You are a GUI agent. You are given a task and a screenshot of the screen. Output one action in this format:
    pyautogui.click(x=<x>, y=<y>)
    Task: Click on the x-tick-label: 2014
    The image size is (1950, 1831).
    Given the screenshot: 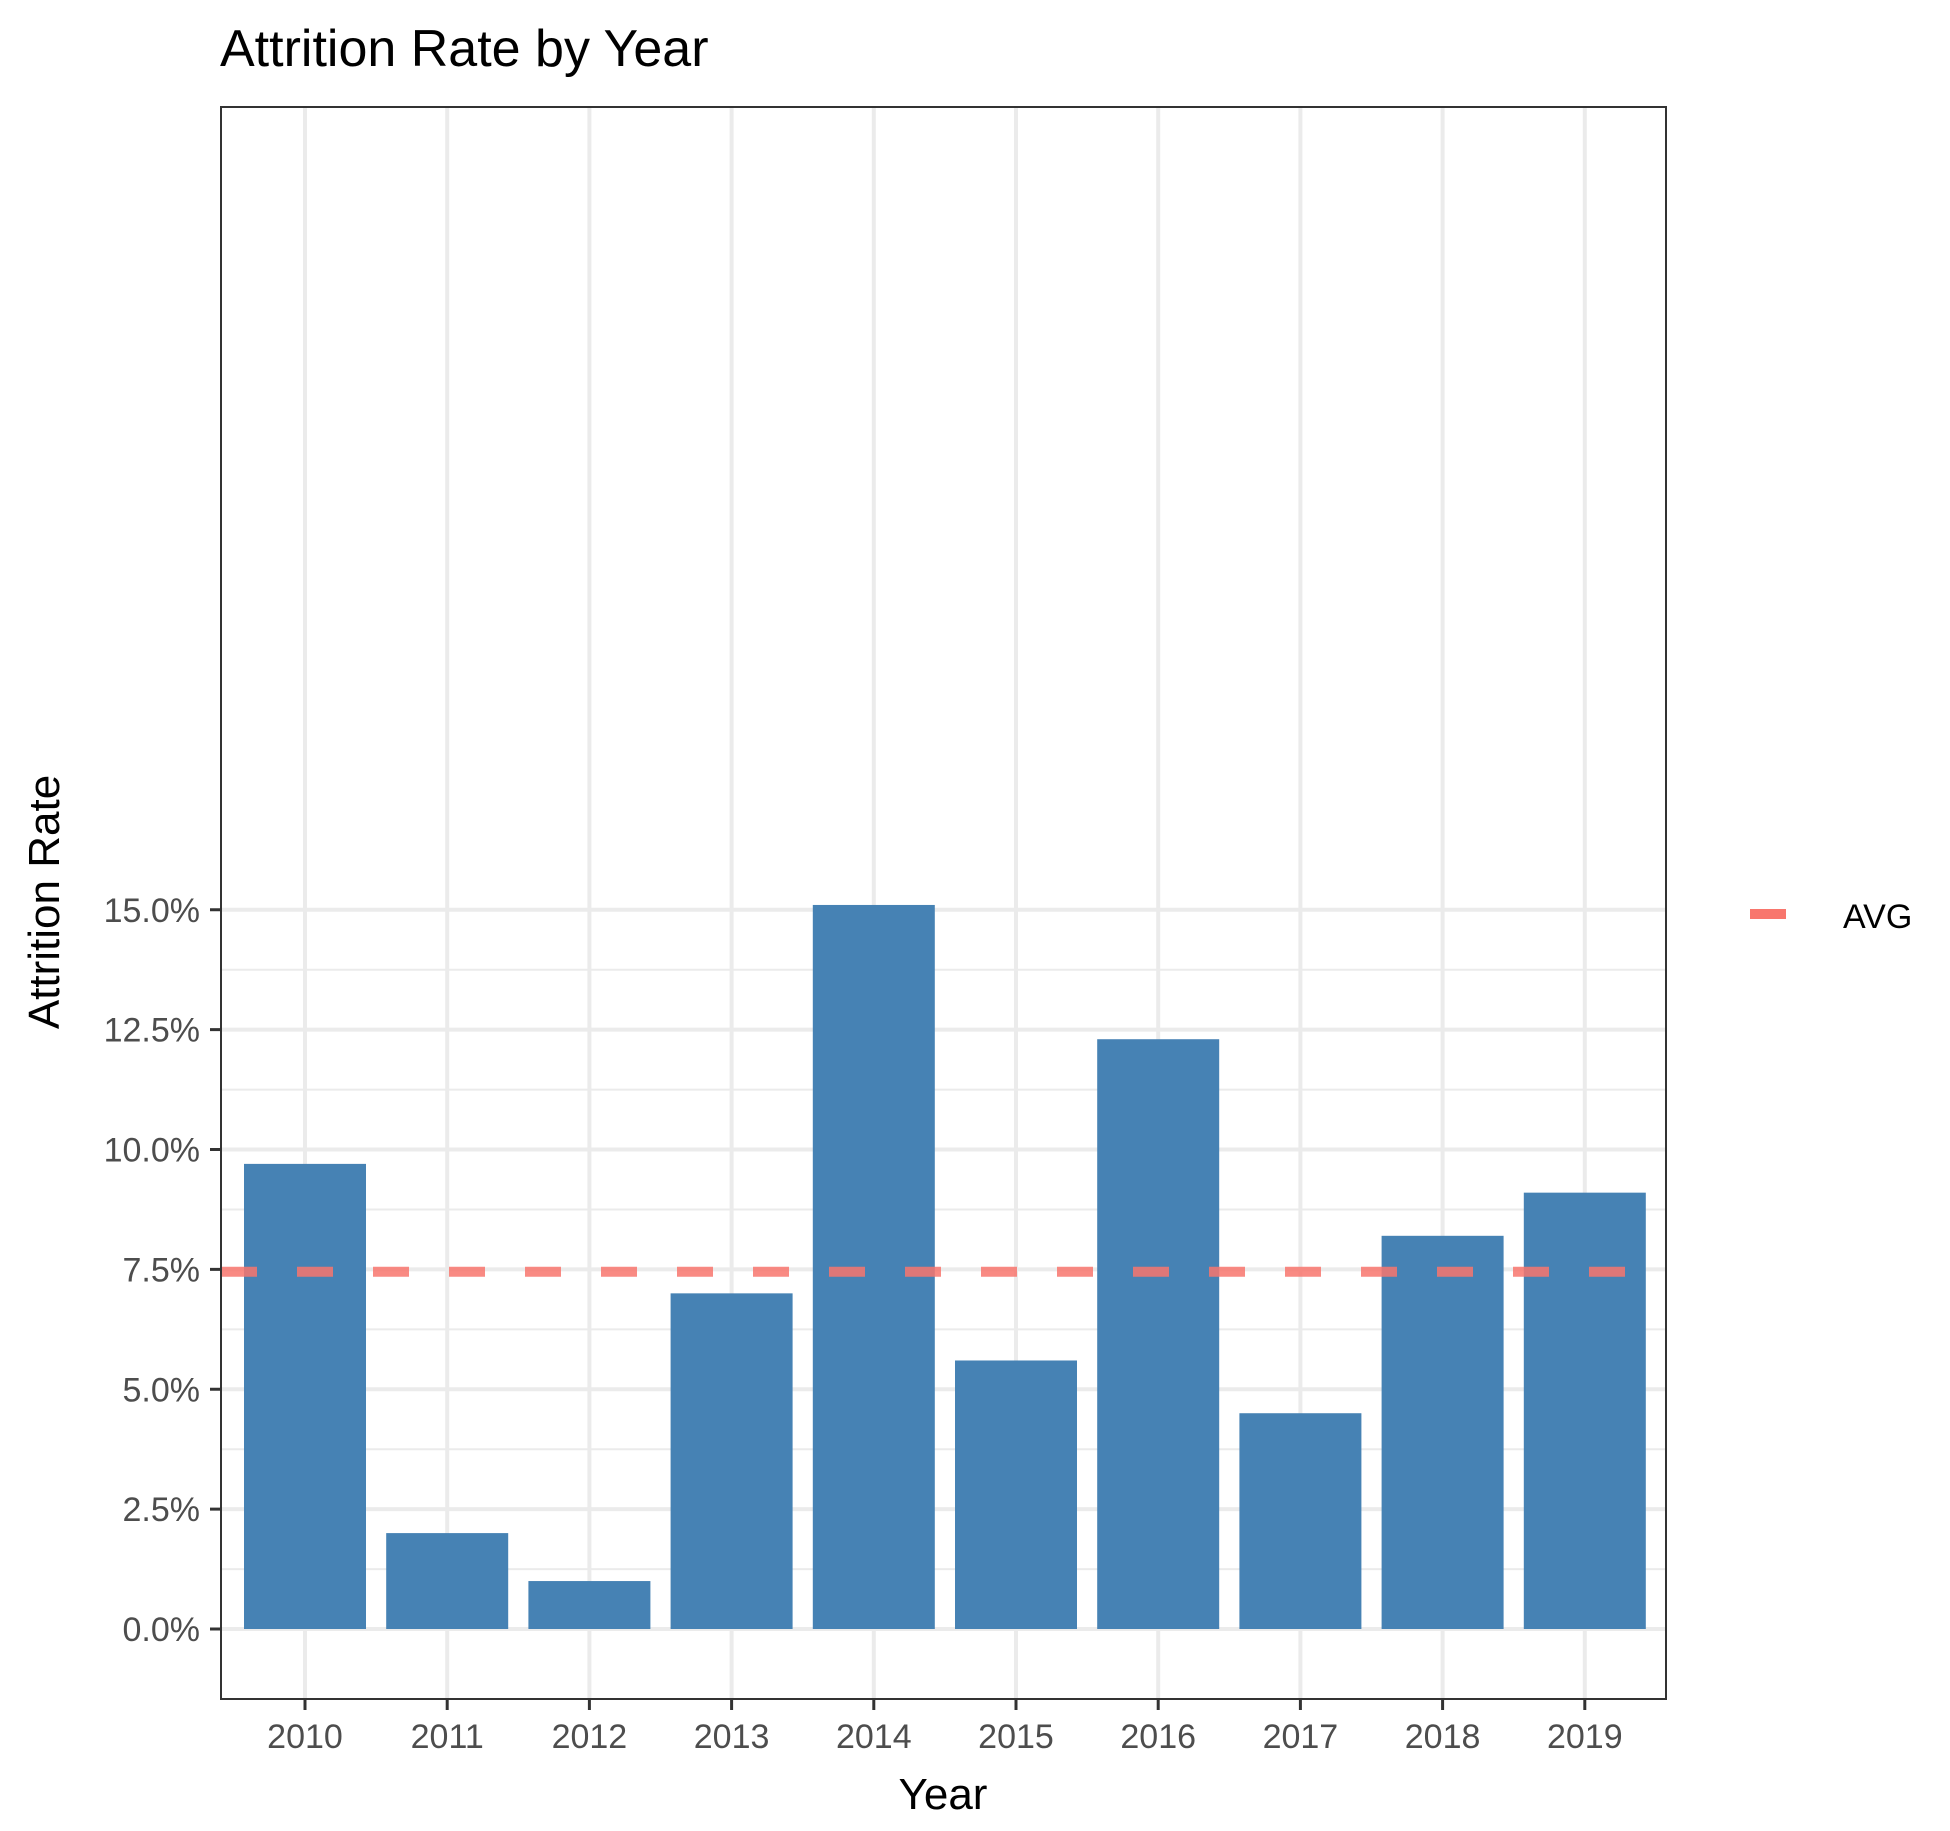 What is the action you would take?
    pyautogui.click(x=874, y=1737)
    